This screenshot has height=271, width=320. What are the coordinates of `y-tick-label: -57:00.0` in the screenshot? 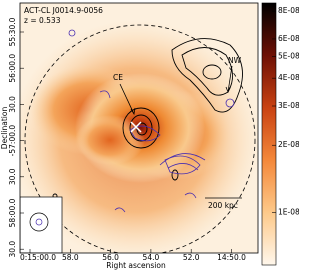 It's located at (12, 141).